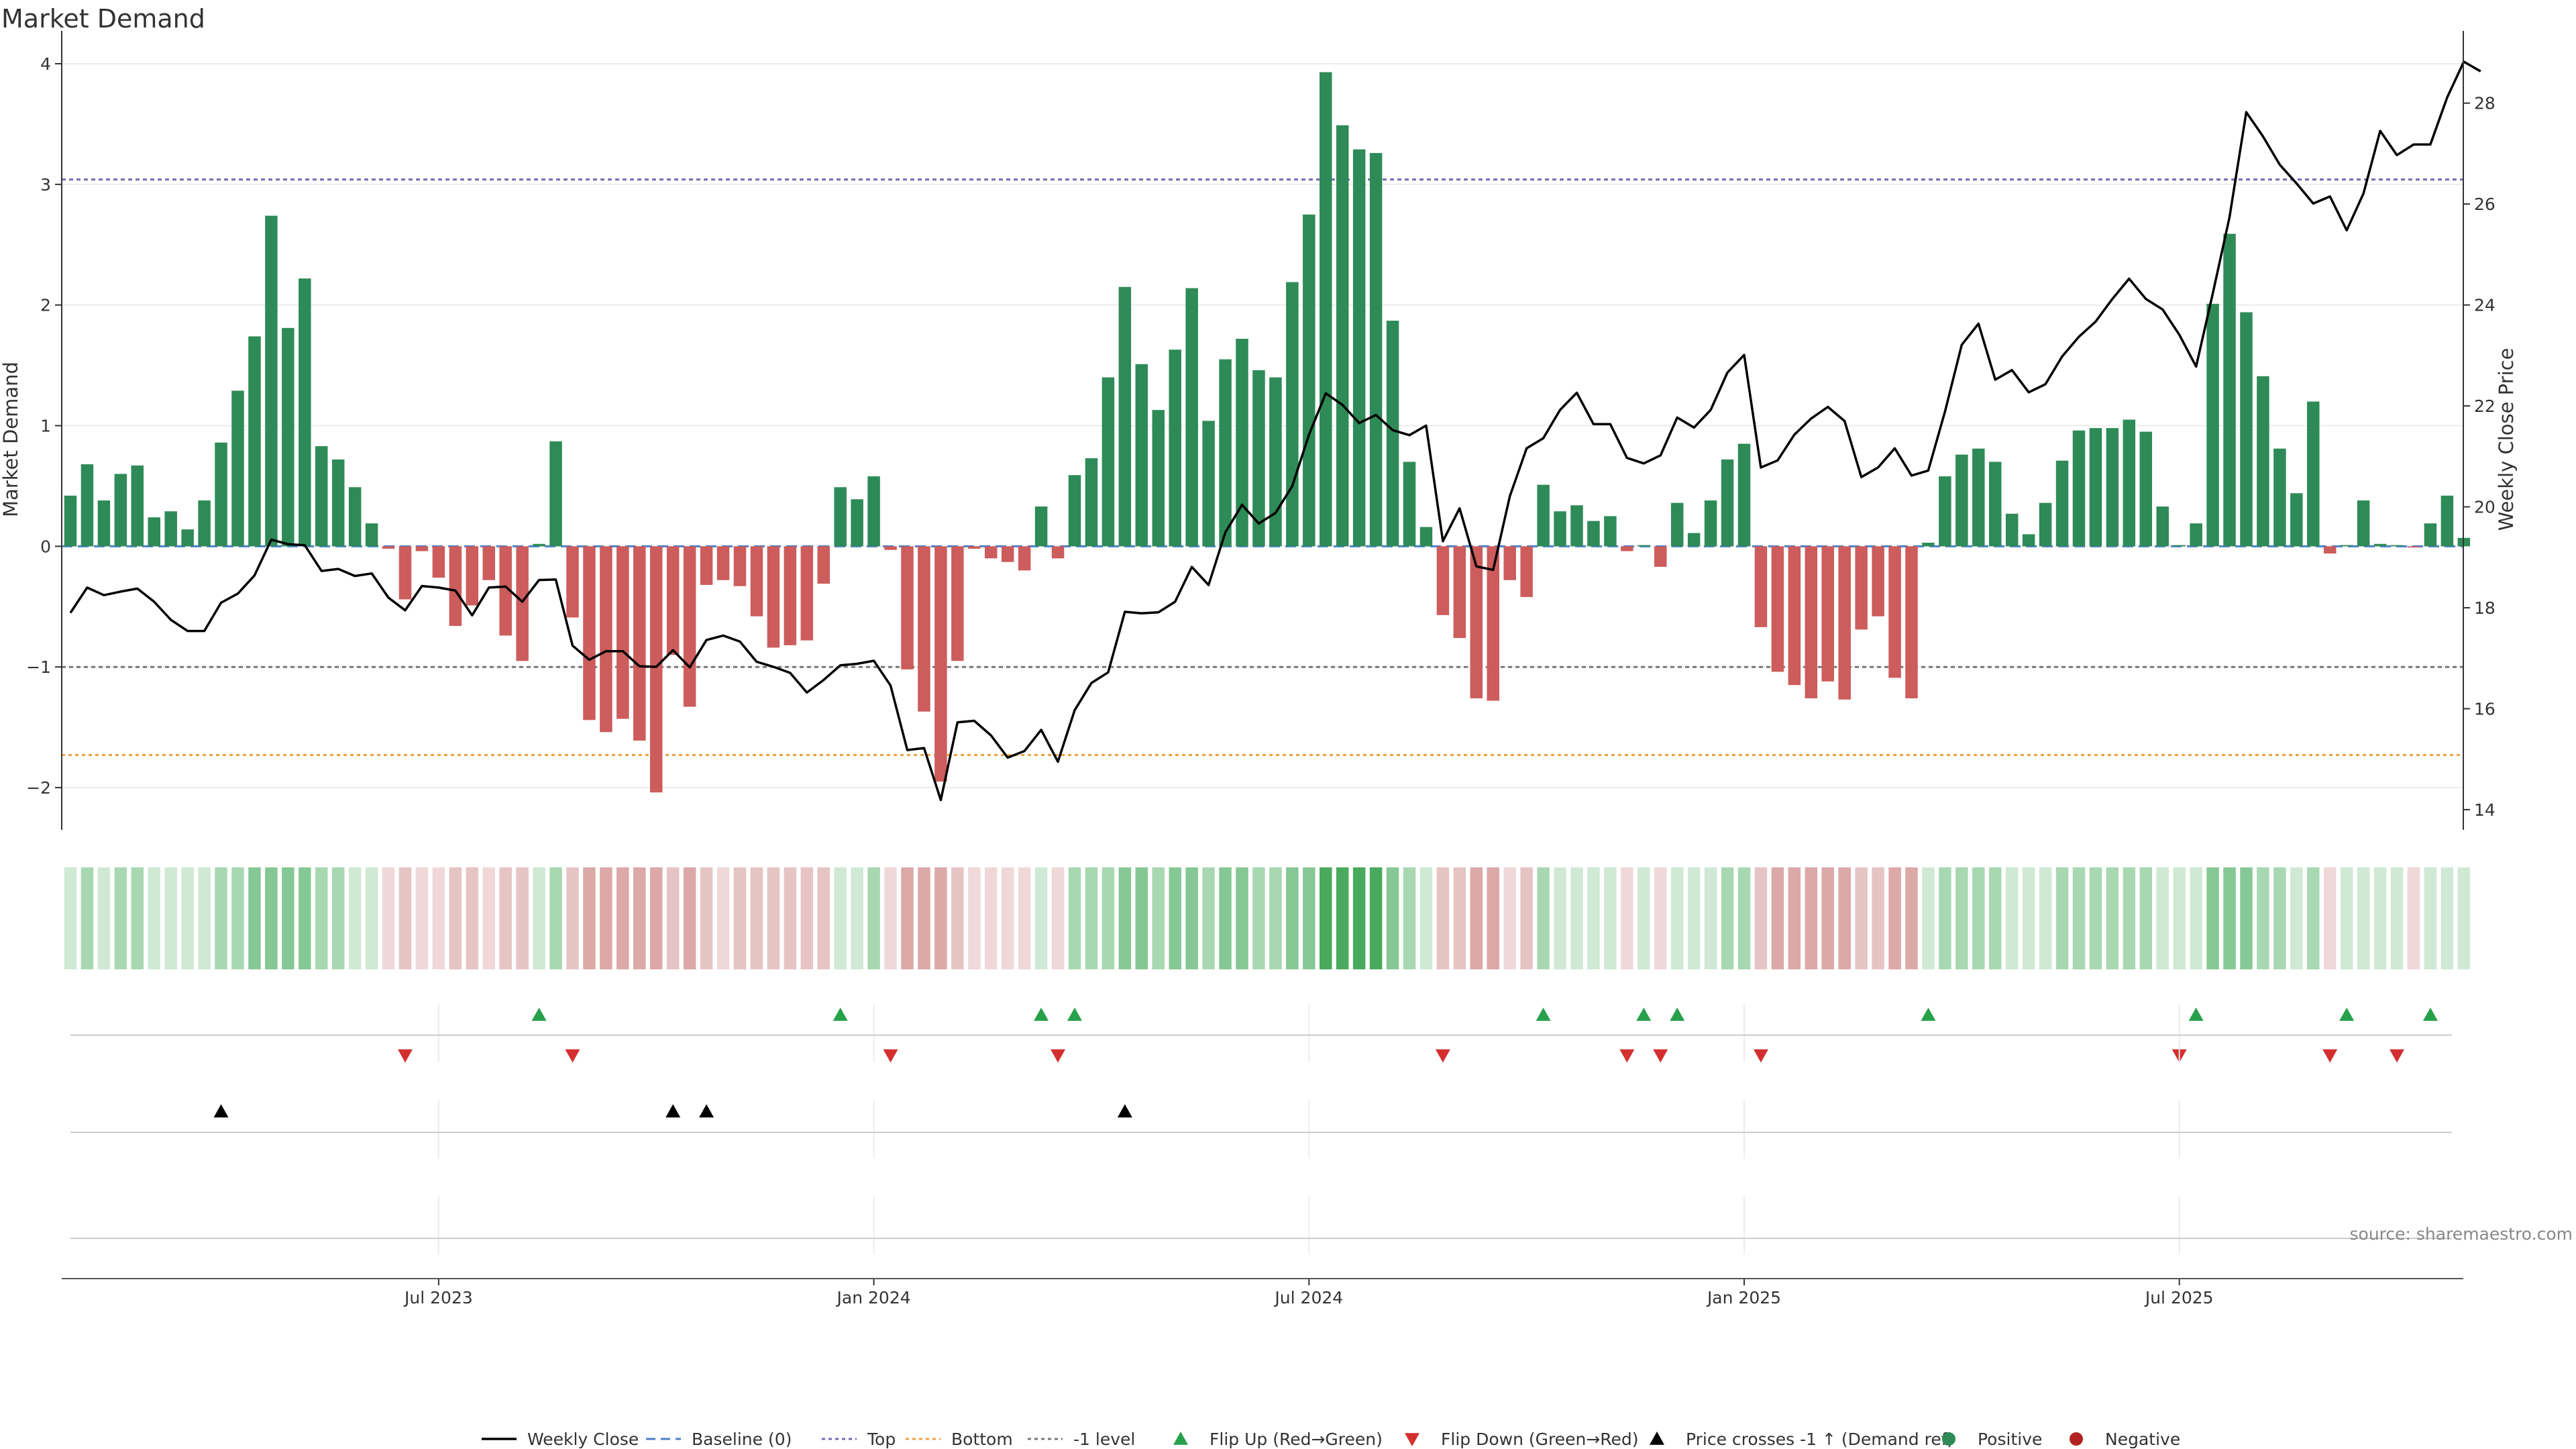  I want to click on y-tick-label-right: 14, so click(2485, 810).